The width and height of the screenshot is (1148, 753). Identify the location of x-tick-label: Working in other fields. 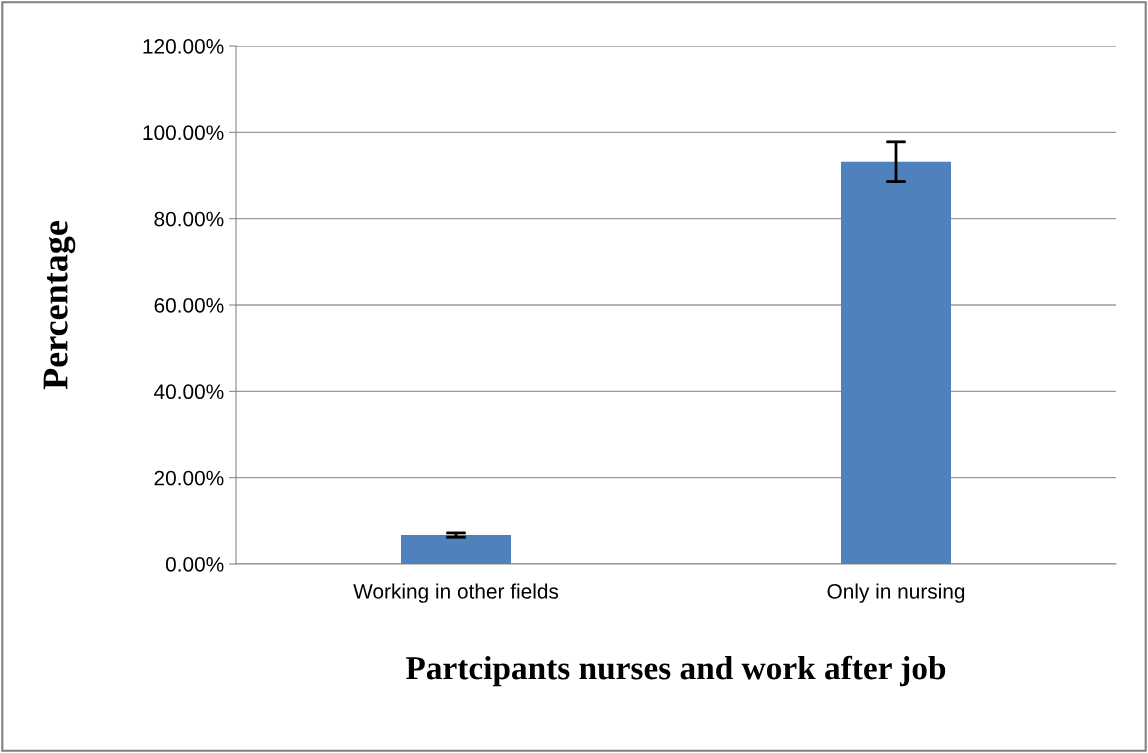
(456, 593).